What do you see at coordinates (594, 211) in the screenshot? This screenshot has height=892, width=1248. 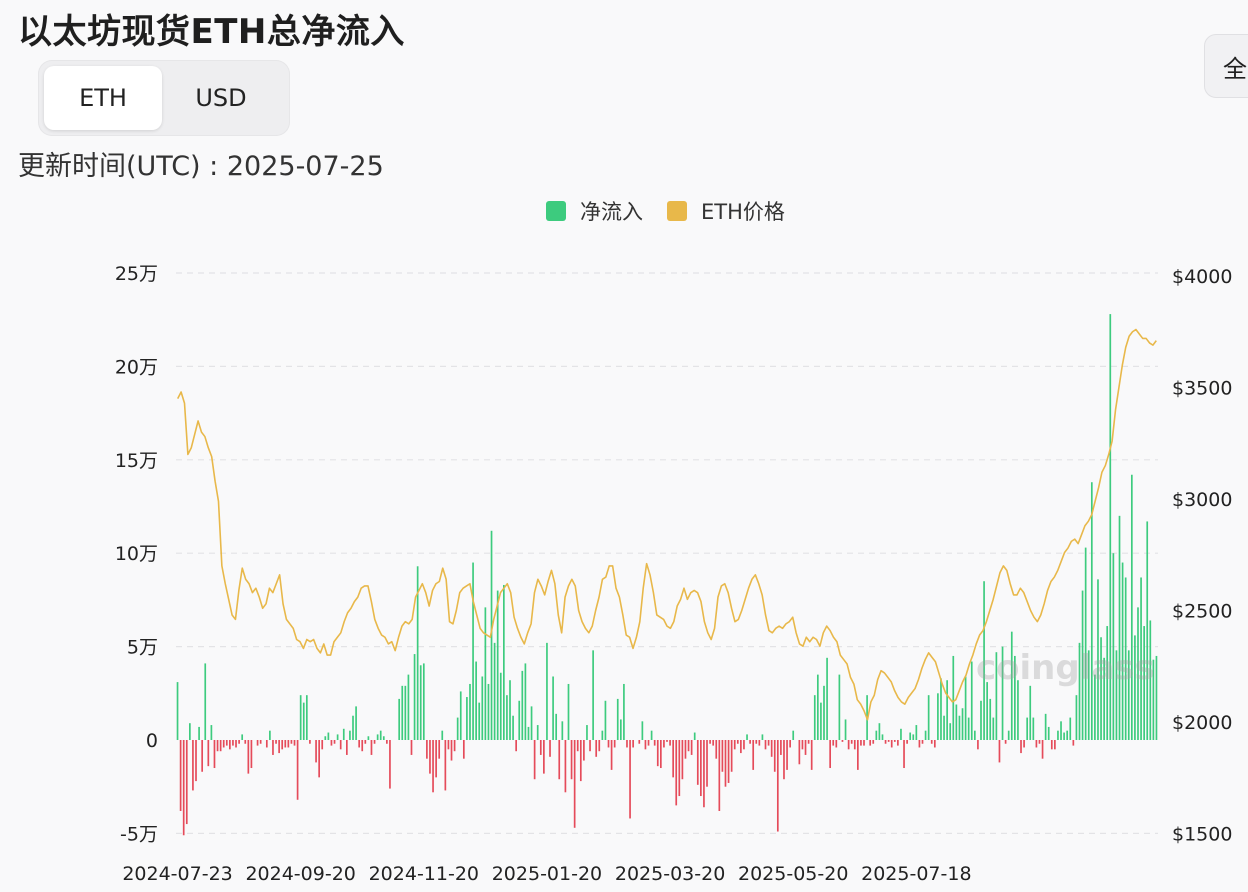 I see `legend-item-inflow: 净流入` at bounding box center [594, 211].